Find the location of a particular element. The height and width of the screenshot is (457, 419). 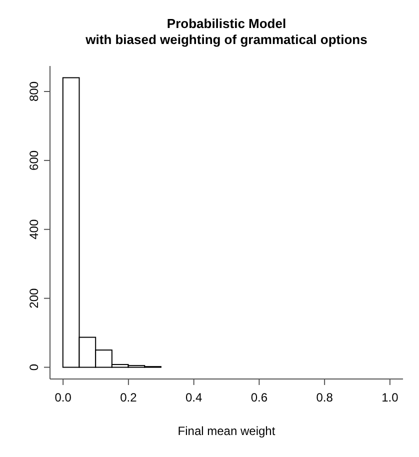

y-tick-label: 800 is located at coordinates (34, 91).